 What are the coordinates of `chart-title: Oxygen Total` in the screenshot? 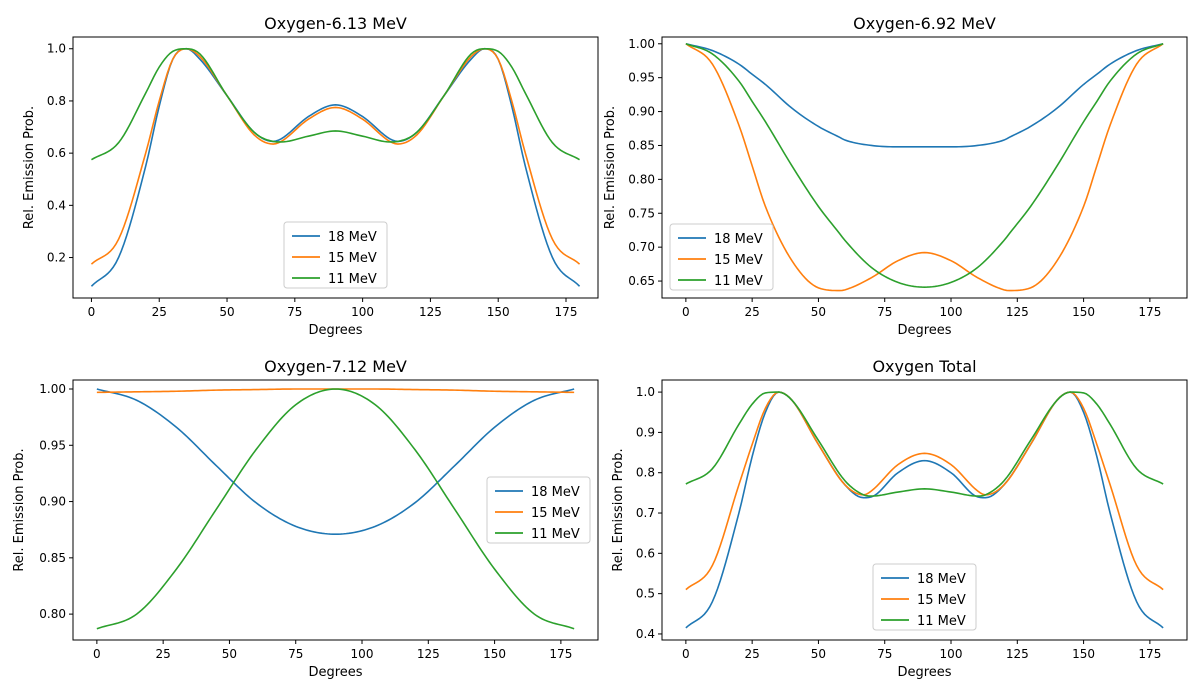 It's located at (924, 366).